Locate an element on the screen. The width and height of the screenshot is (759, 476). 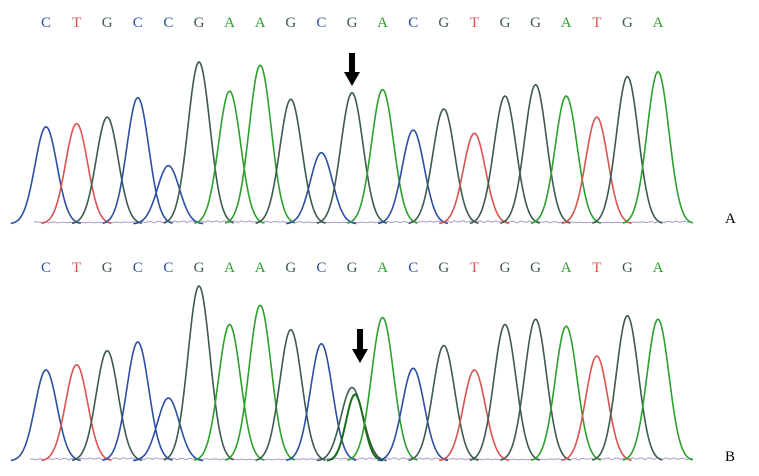
panel-a-base-12: C is located at coordinates (413, 23).